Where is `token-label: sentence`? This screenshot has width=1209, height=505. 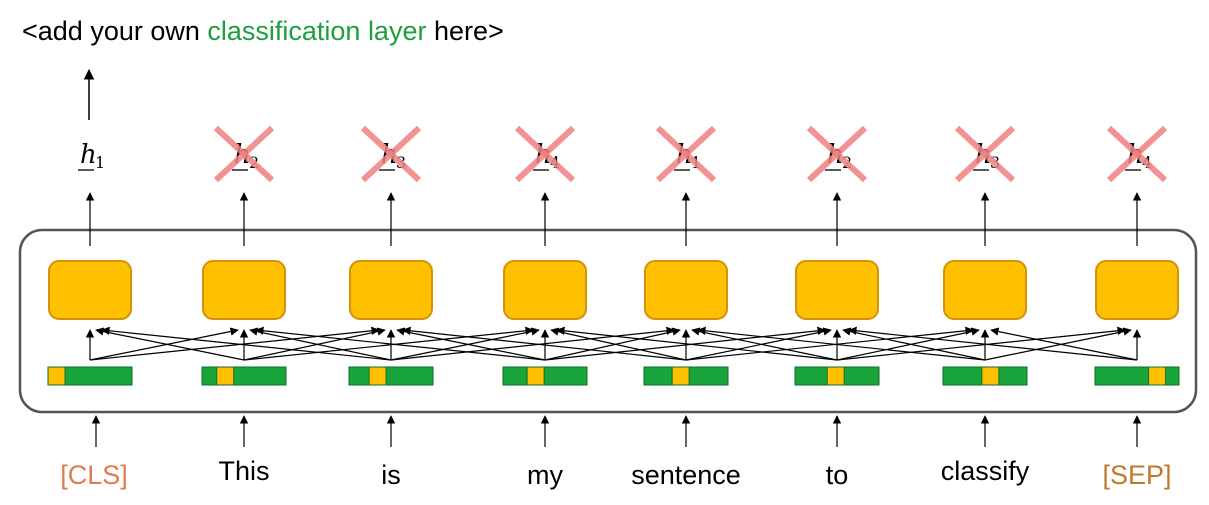 token-label: sentence is located at coordinates (686, 475).